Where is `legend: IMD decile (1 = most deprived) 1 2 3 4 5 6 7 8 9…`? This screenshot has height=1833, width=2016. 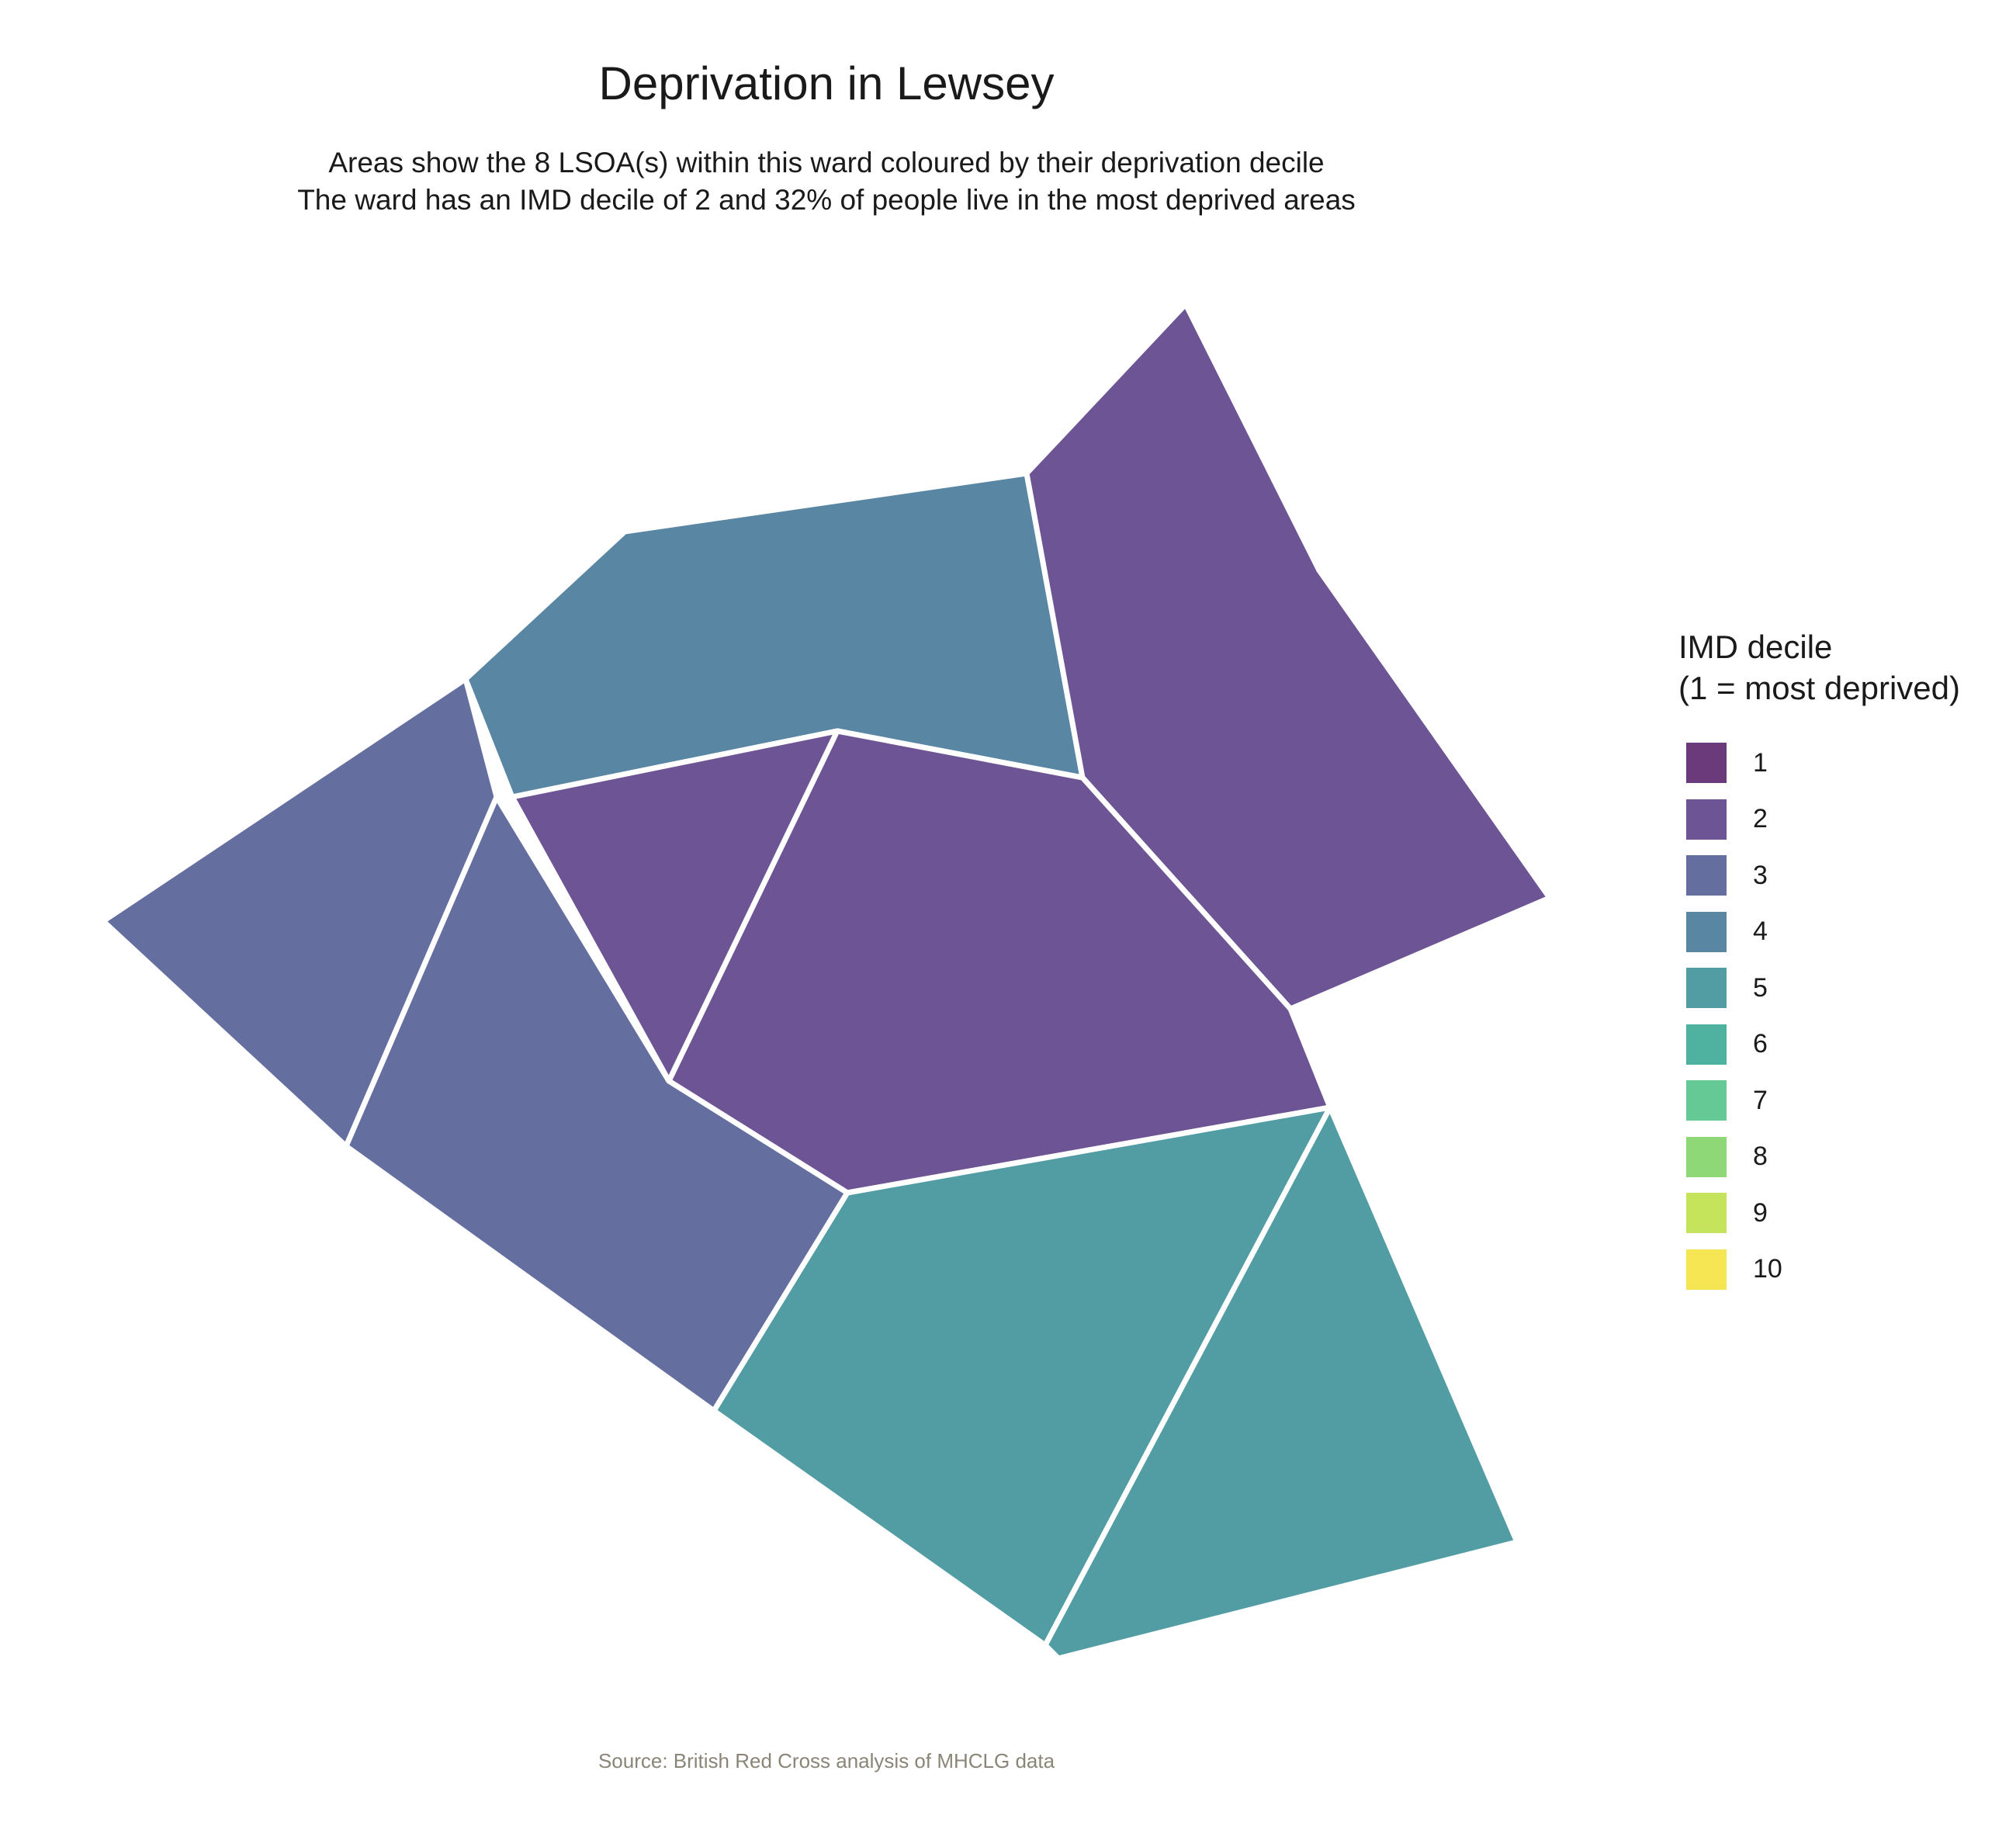 legend: IMD decile (1 = most deprived) 1 2 3 4 5 6 7 8 9… is located at coordinates (1819, 962).